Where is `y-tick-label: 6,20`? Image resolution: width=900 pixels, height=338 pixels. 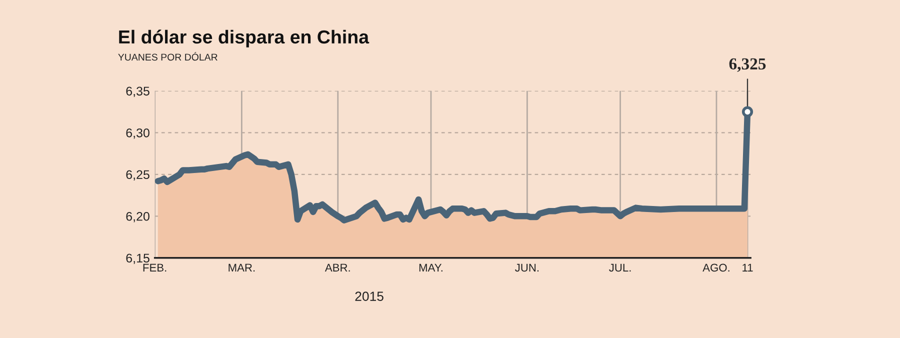 y-tick-label: 6,20 is located at coordinates (138, 217).